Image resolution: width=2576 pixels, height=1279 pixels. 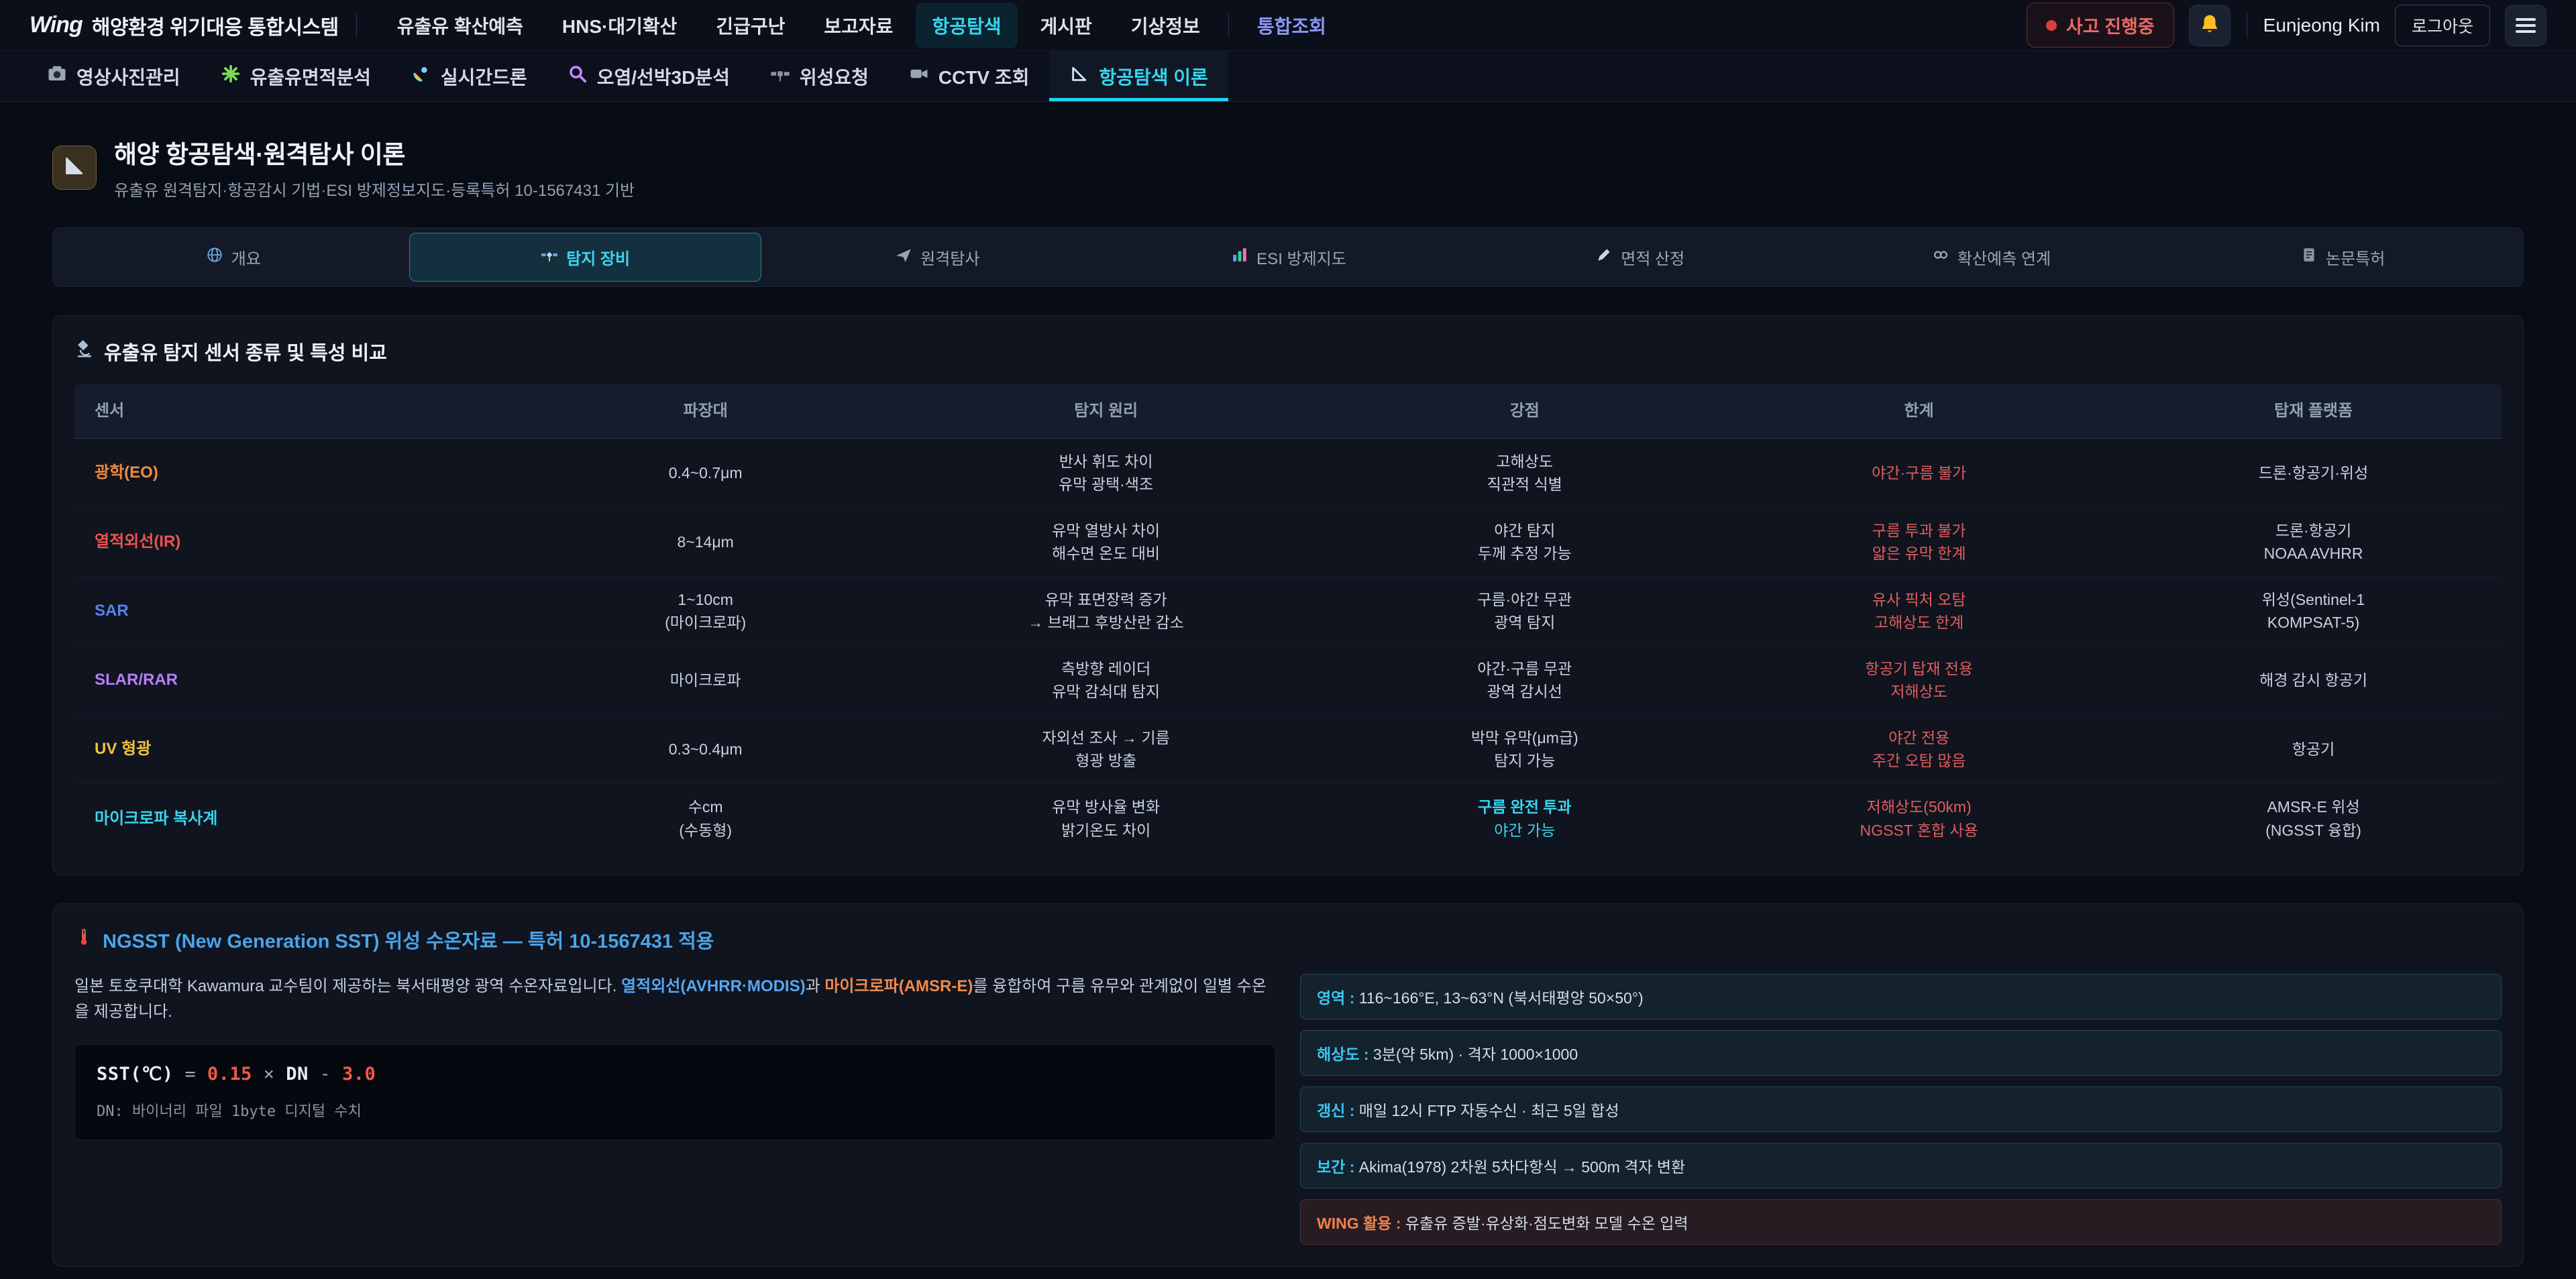 What do you see at coordinates (1105, 611) in the screenshot?
I see `table-cell: 유막 표면장력 증가 → 브래그 후방산란 감소` at bounding box center [1105, 611].